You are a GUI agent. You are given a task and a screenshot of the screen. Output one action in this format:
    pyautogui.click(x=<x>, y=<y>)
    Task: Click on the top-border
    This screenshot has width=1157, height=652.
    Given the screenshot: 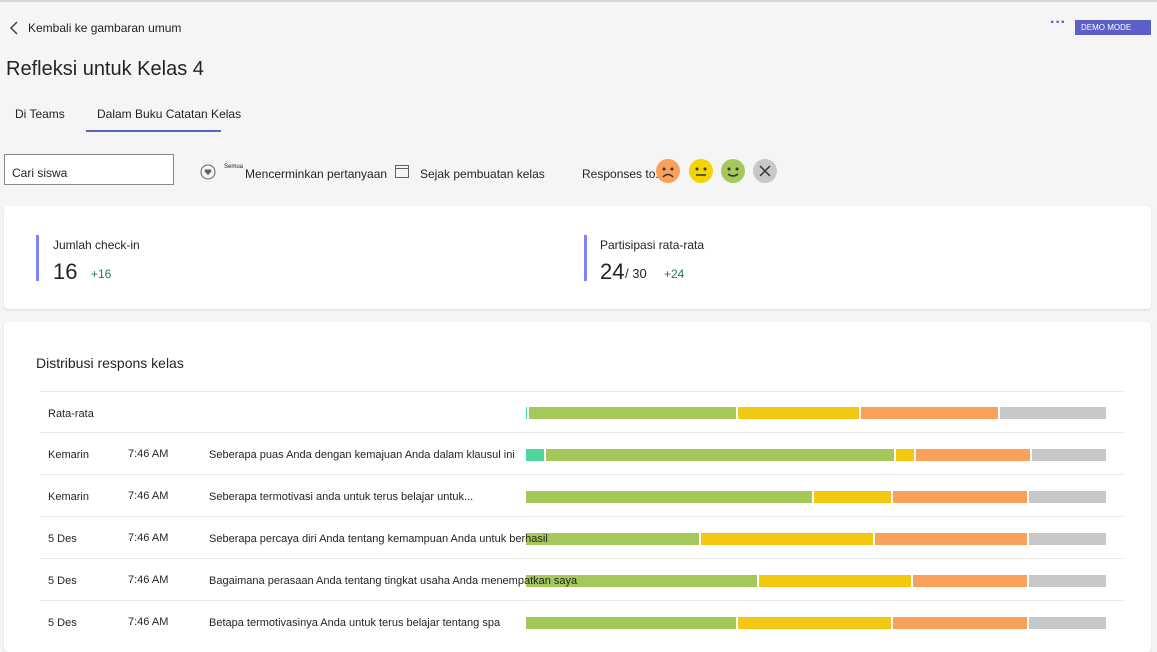 What is the action you would take?
    pyautogui.click(x=578, y=1)
    